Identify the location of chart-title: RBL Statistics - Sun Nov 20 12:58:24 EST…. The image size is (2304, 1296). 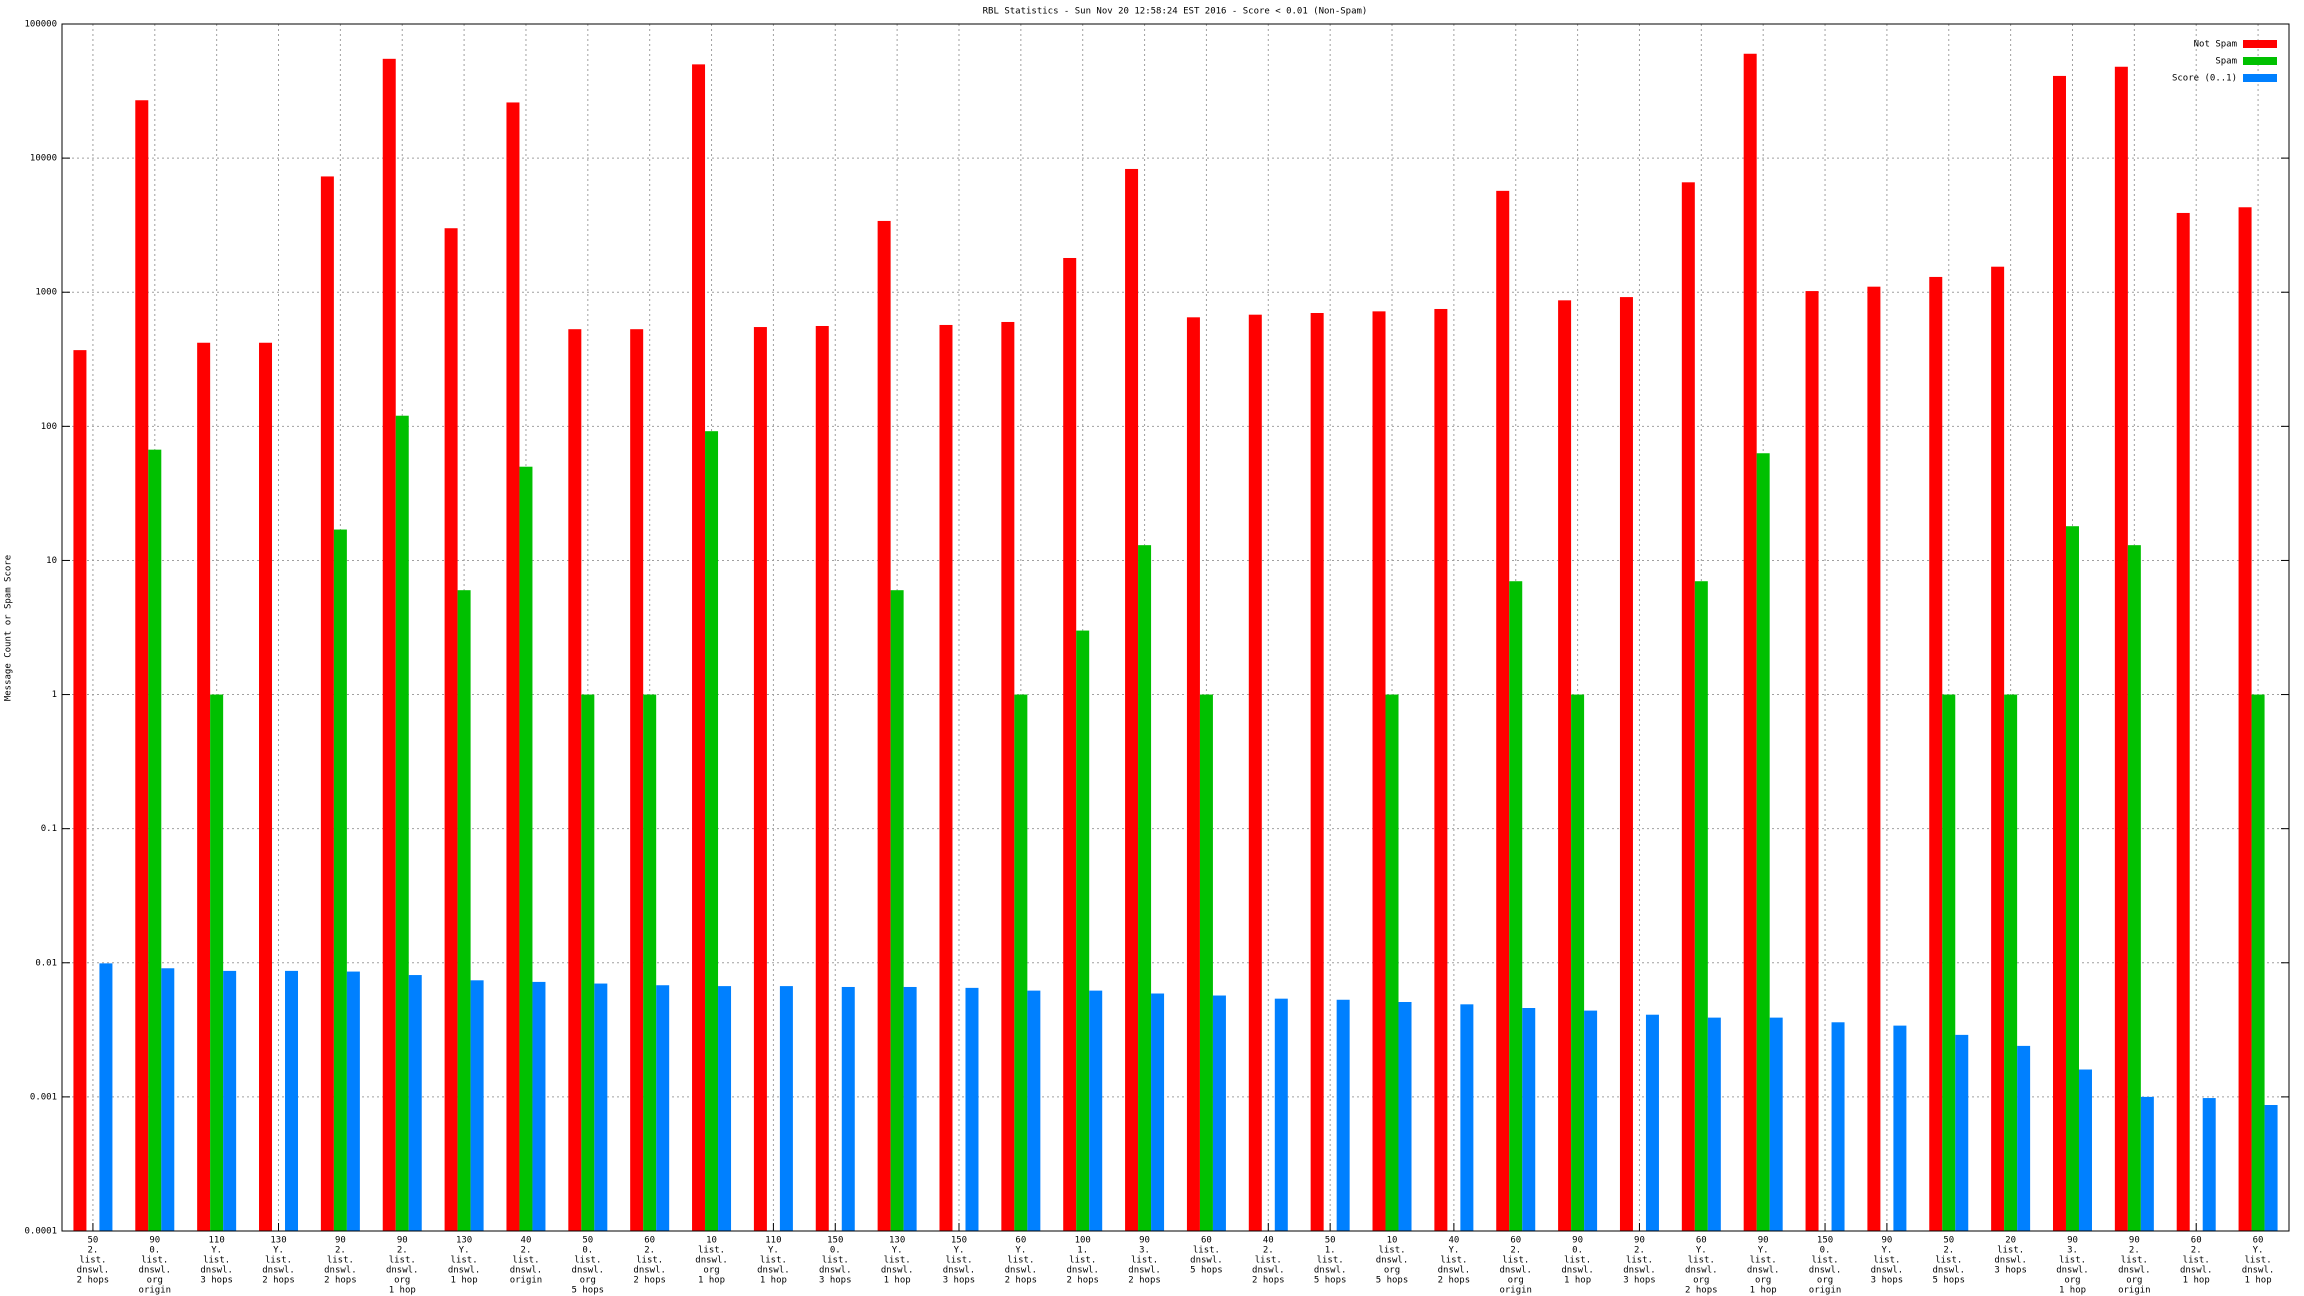
(1175, 12).